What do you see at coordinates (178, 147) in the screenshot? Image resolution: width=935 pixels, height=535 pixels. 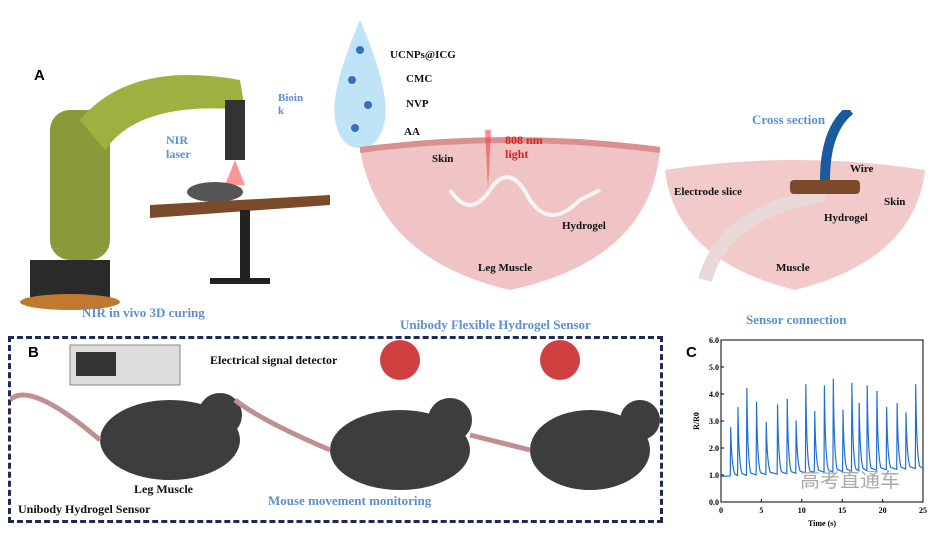 I see `nir-laser-label: NIR laser` at bounding box center [178, 147].